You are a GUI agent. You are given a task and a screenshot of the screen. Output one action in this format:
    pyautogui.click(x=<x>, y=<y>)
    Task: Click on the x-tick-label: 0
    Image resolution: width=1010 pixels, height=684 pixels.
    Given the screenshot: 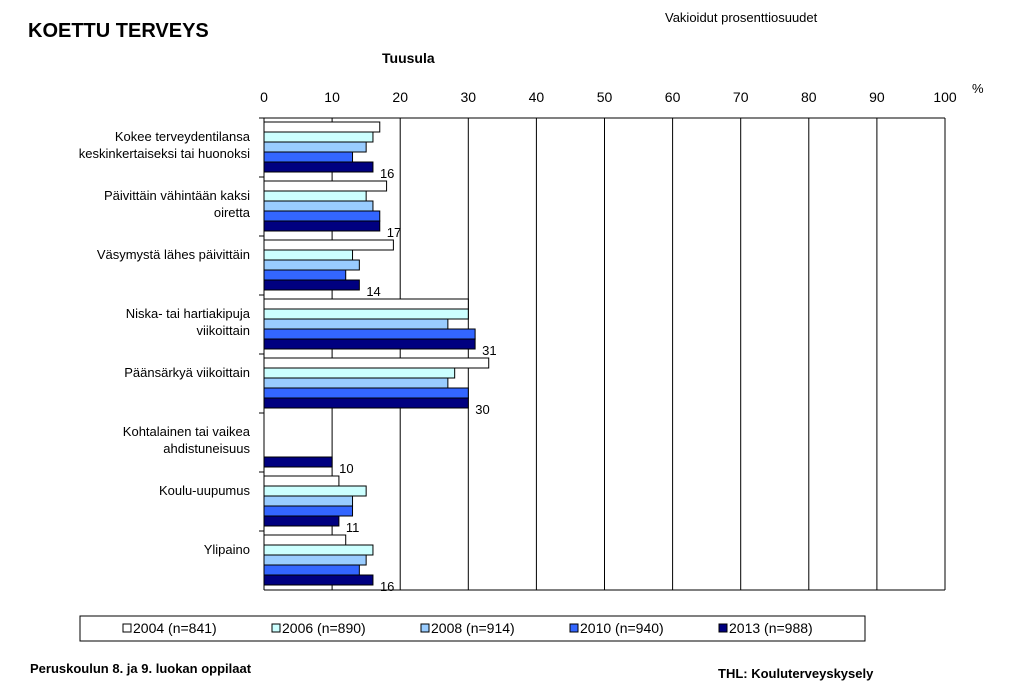 What is the action you would take?
    pyautogui.click(x=264, y=97)
    